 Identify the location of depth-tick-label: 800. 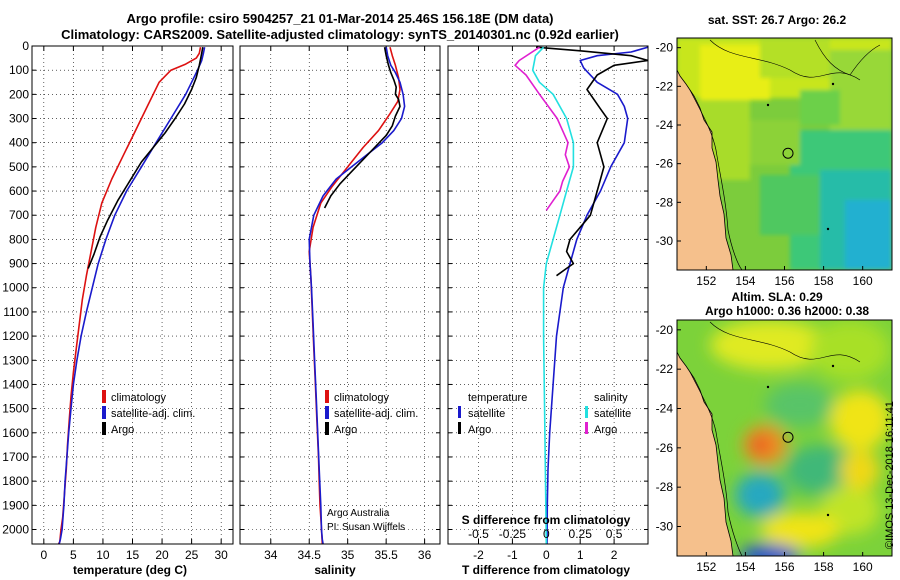
(19, 239).